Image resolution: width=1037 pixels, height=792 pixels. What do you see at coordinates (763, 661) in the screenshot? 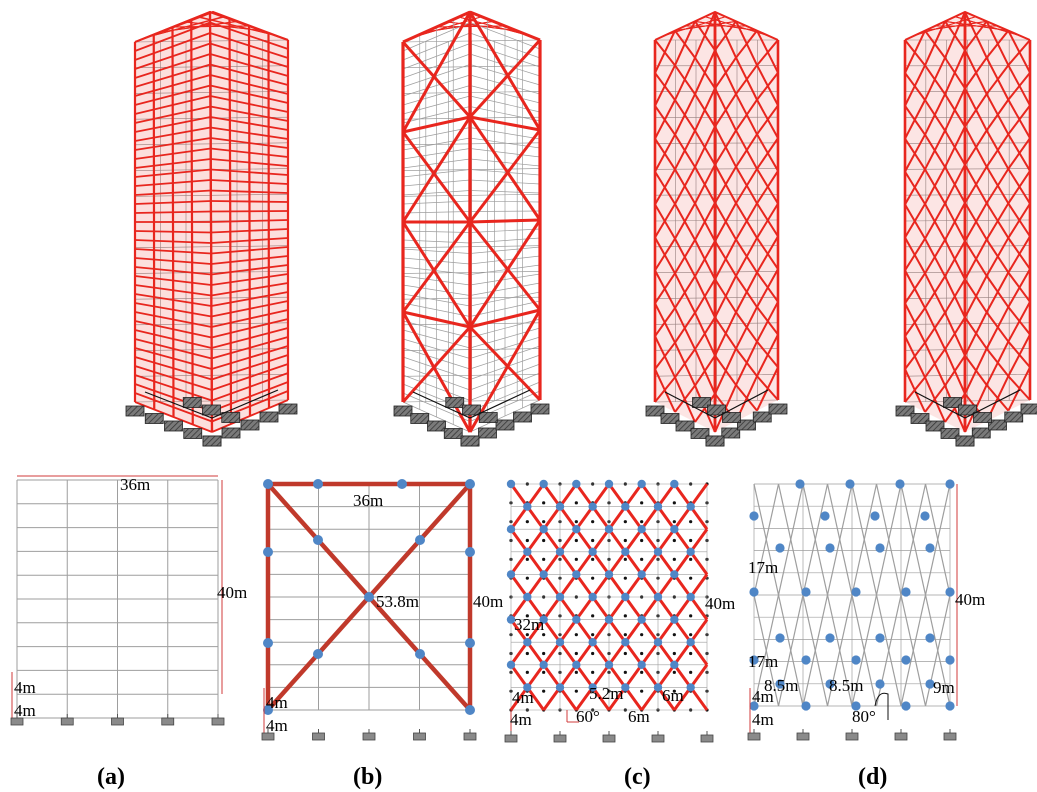
I see `module-label-d-lower: 17m` at bounding box center [763, 661].